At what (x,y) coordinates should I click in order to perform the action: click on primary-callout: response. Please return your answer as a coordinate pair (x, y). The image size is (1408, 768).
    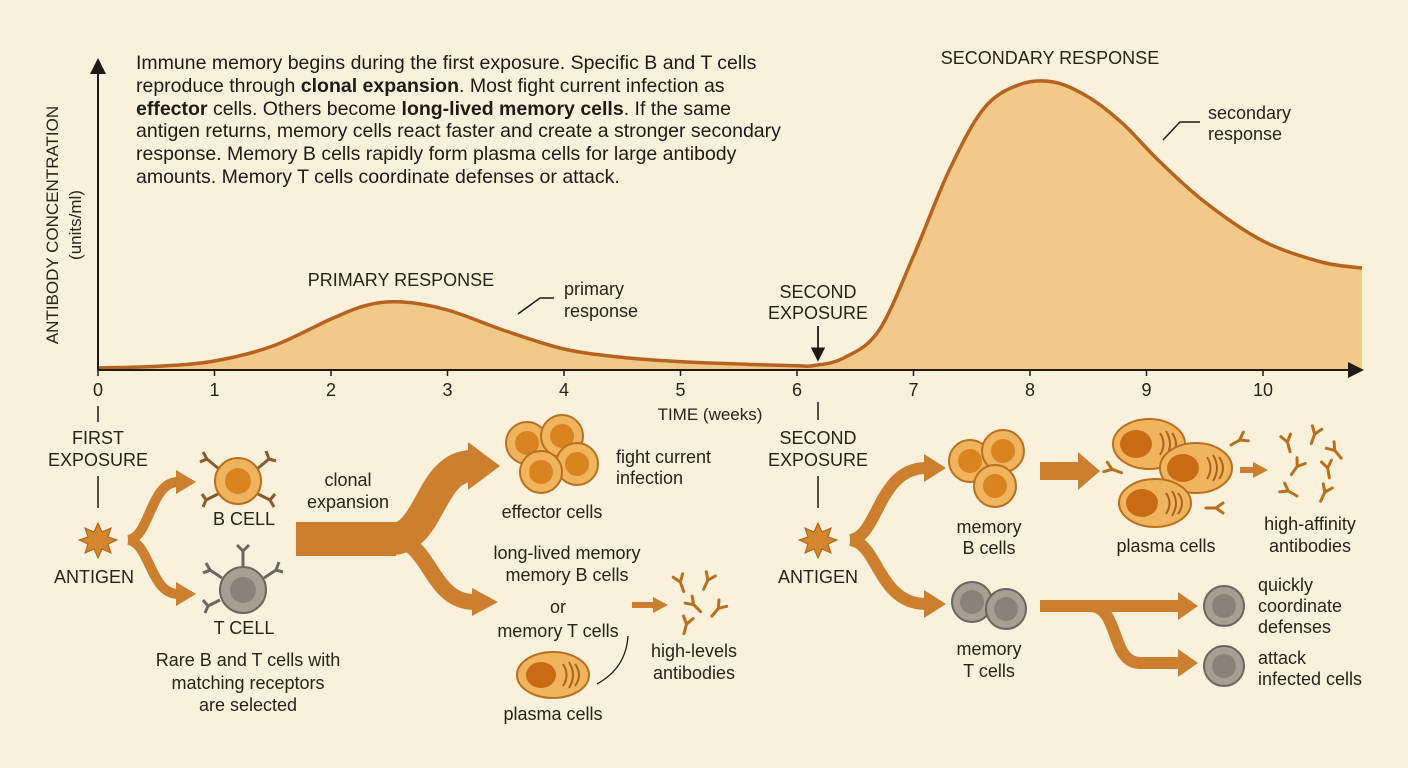
    Looking at the image, I should click on (601, 311).